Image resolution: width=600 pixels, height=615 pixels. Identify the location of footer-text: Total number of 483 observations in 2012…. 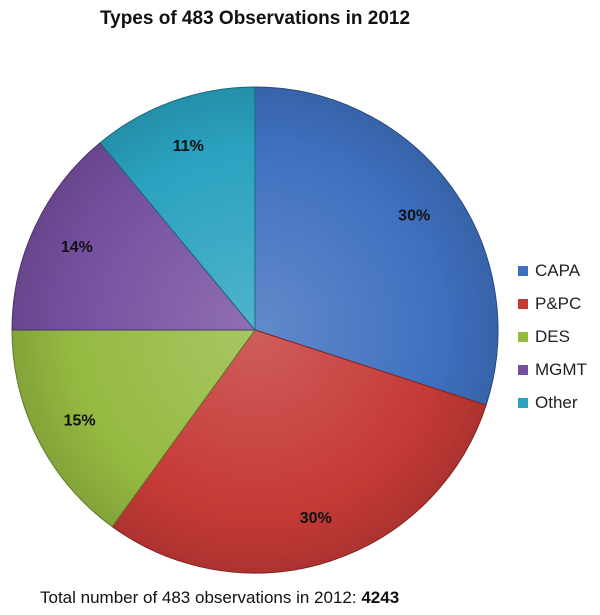
(201, 597).